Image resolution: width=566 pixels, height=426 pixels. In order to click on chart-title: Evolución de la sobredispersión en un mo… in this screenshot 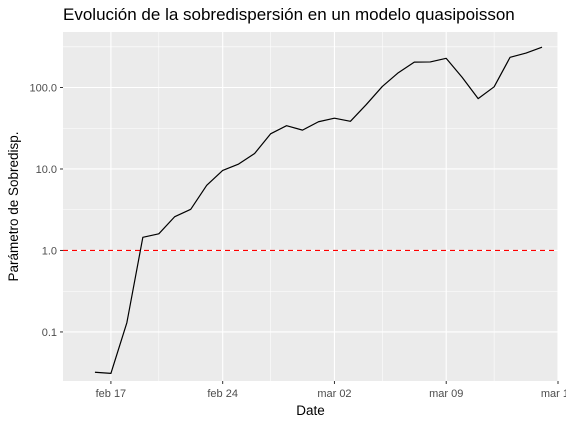, I will do `click(289, 14)`.